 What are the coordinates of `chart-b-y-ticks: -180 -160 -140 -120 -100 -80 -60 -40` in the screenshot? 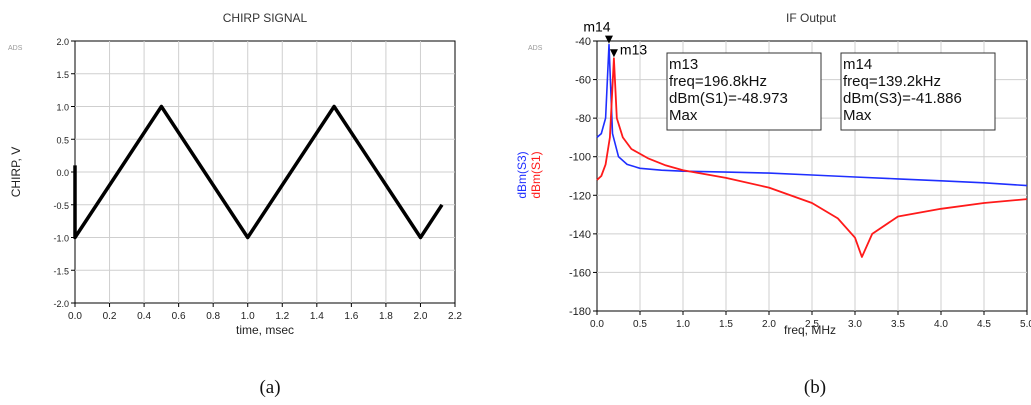 It's located at (583, 177).